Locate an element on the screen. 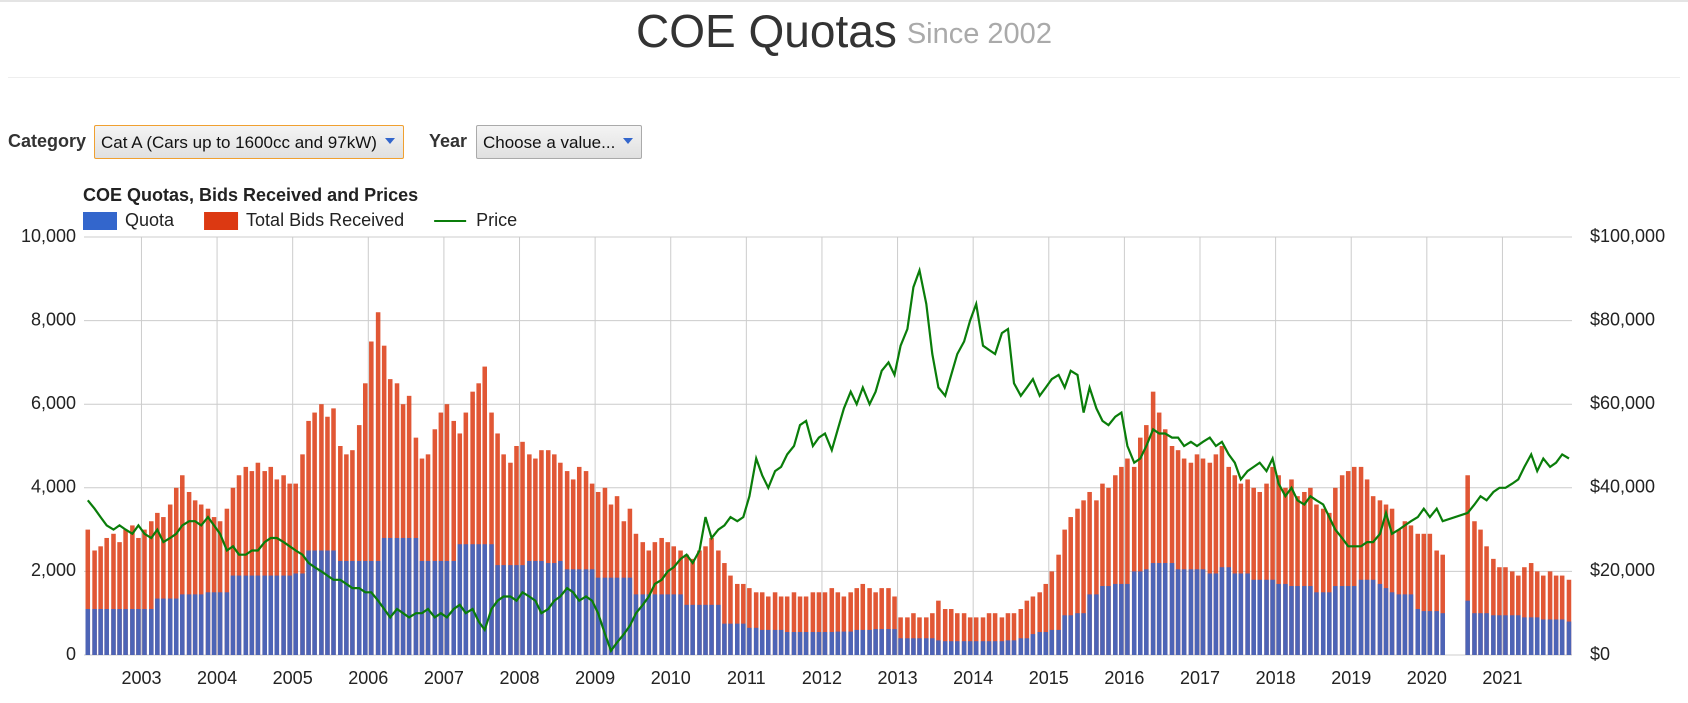 This screenshot has height=703, width=1688. x-tick-label: 2012 is located at coordinates (822, 678).